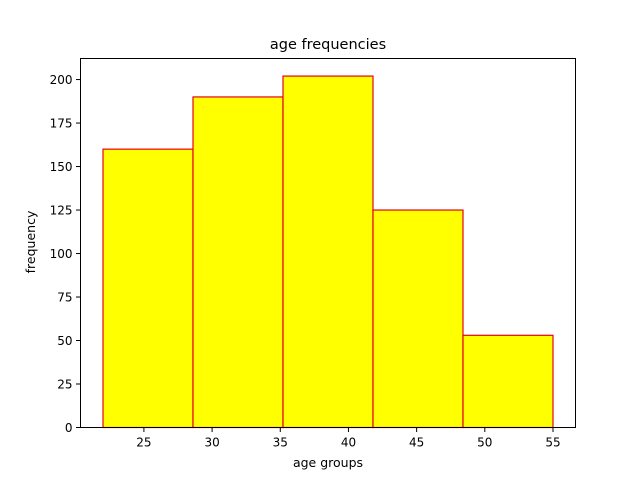 The width and height of the screenshot is (640, 484). What do you see at coordinates (328, 462) in the screenshot?
I see `x-axis-label: age groups` at bounding box center [328, 462].